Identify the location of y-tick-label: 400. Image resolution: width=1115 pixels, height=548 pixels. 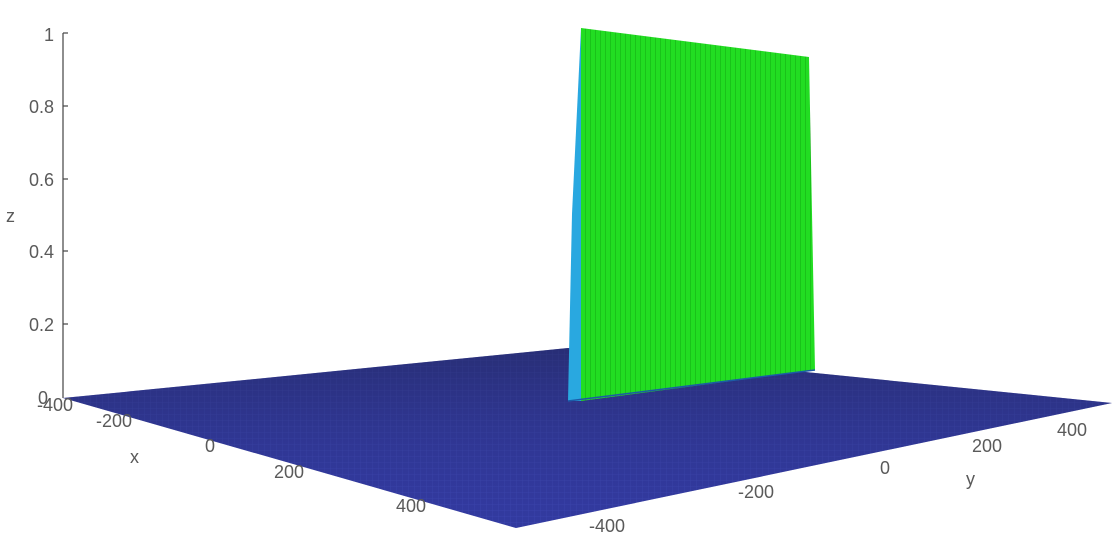
(1072, 430).